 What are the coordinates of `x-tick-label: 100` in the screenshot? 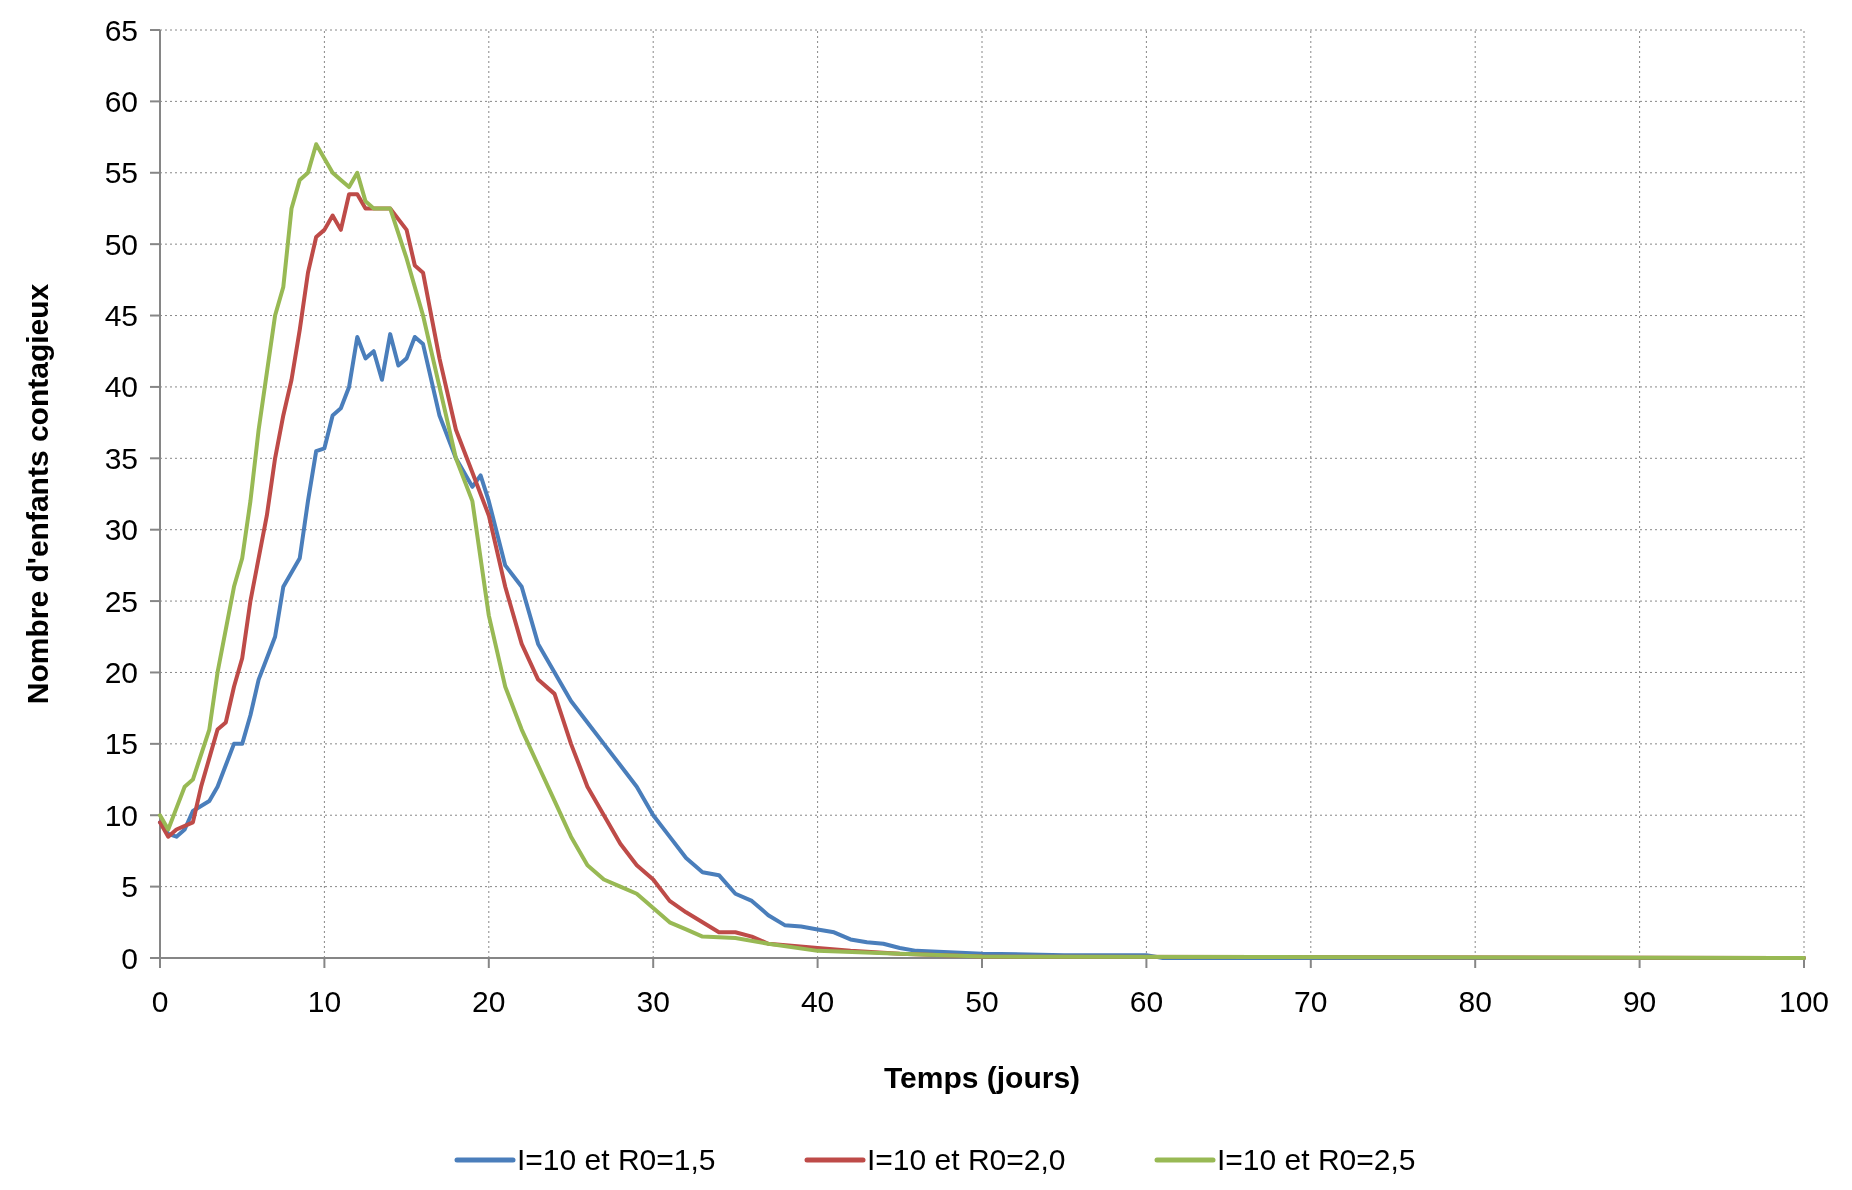 It's located at (1804, 1001).